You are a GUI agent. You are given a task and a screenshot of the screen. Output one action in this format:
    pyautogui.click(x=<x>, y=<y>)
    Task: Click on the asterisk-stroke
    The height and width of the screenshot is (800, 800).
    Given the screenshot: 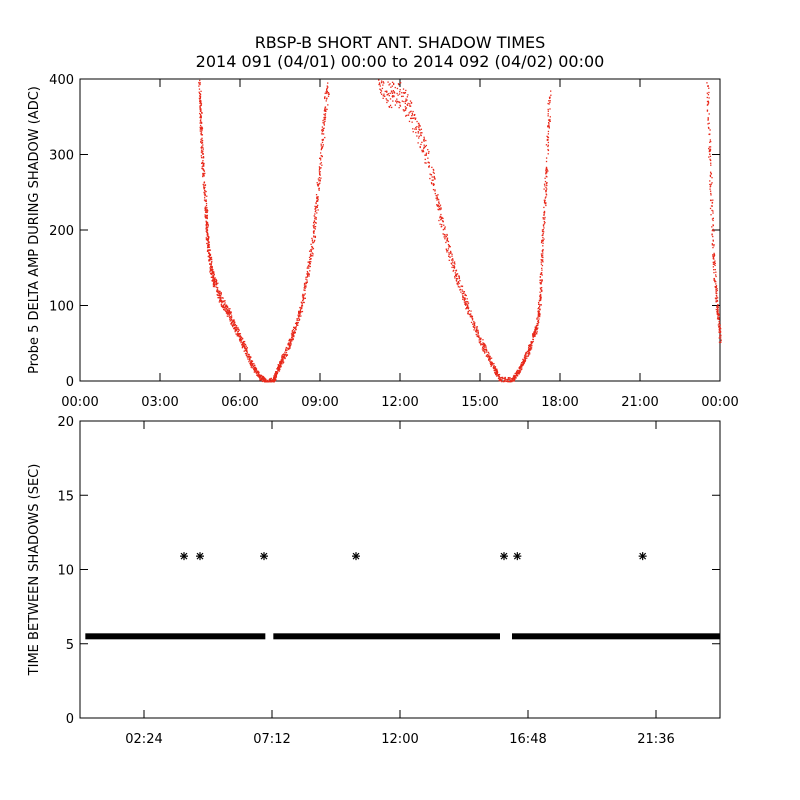 What is the action you would take?
    pyautogui.click(x=643, y=556)
    